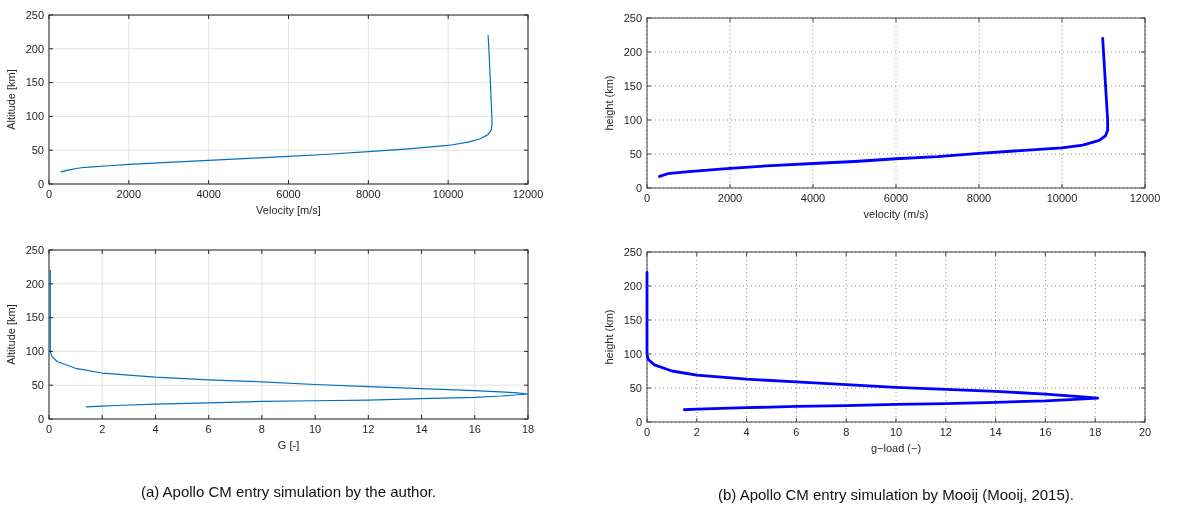 The height and width of the screenshot is (508, 1185). I want to click on text: (b) Apollo CM entry simulation by Mooij (Mooij, 2015)., so click(896, 494).